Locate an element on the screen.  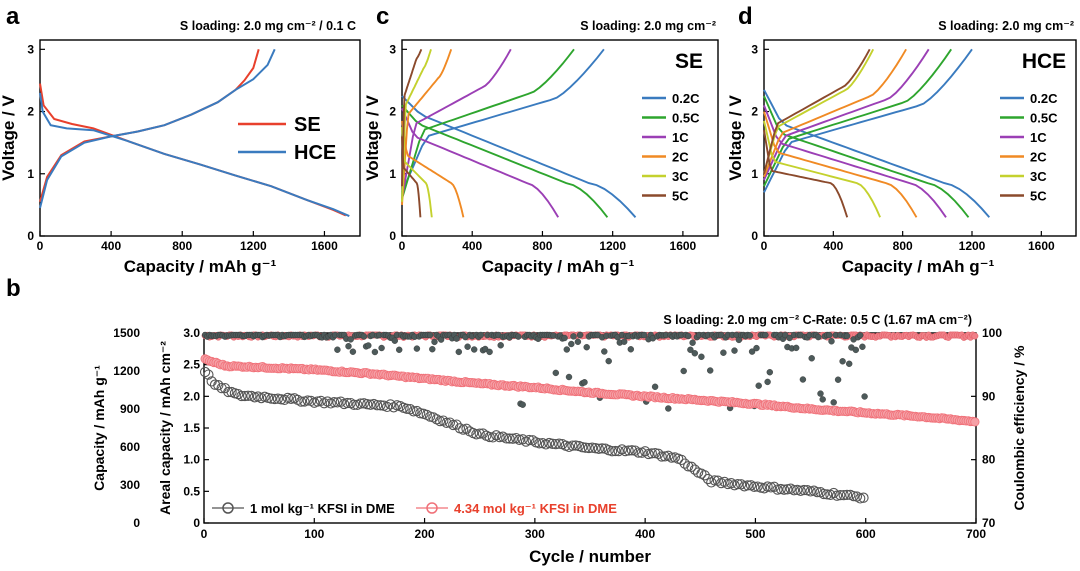
y-tick-label: 0 is located at coordinates (754, 236).